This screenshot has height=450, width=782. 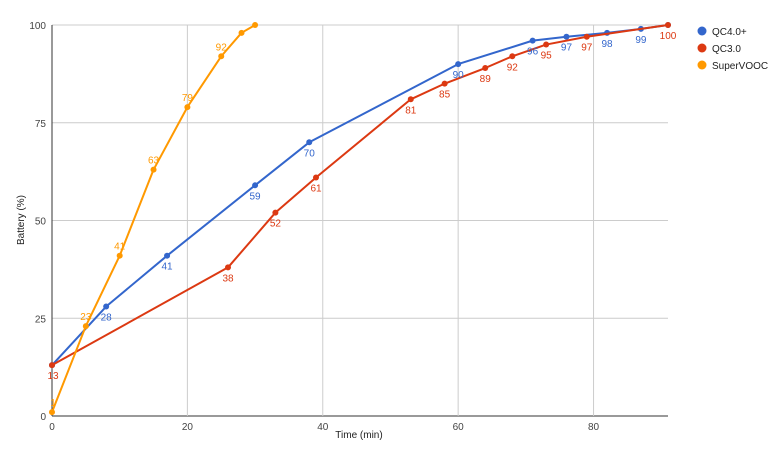 What do you see at coordinates (547, 56) in the screenshot?
I see `data-label: 95` at bounding box center [547, 56].